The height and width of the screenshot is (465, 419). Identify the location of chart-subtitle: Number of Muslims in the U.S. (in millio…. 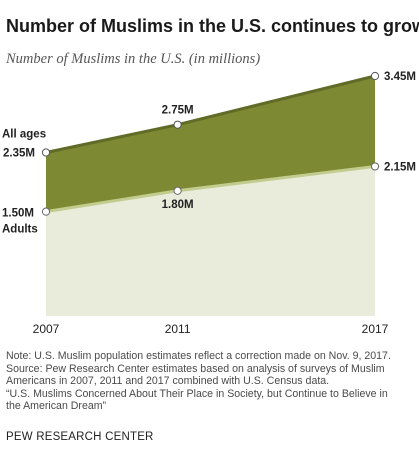
(133, 59).